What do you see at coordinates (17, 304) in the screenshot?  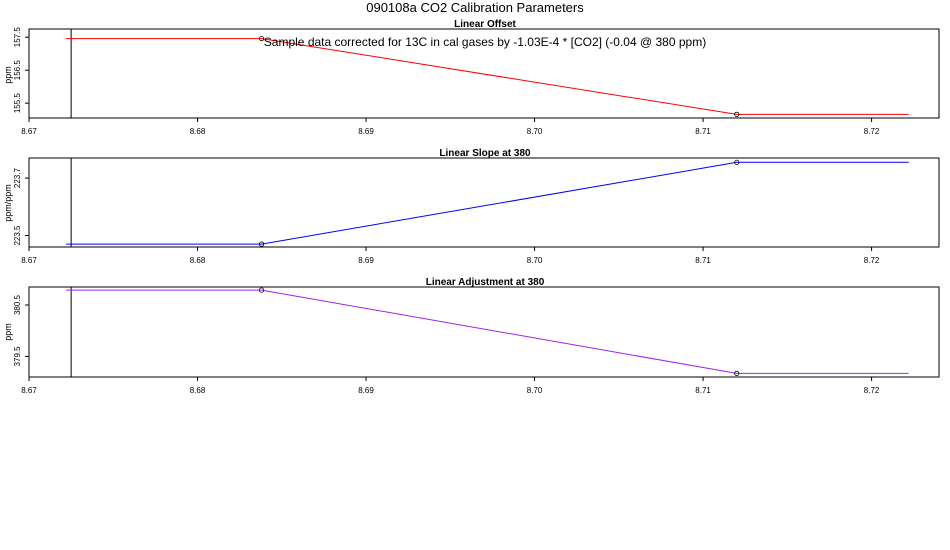 I see `y-tick-label: 380.5` at bounding box center [17, 304].